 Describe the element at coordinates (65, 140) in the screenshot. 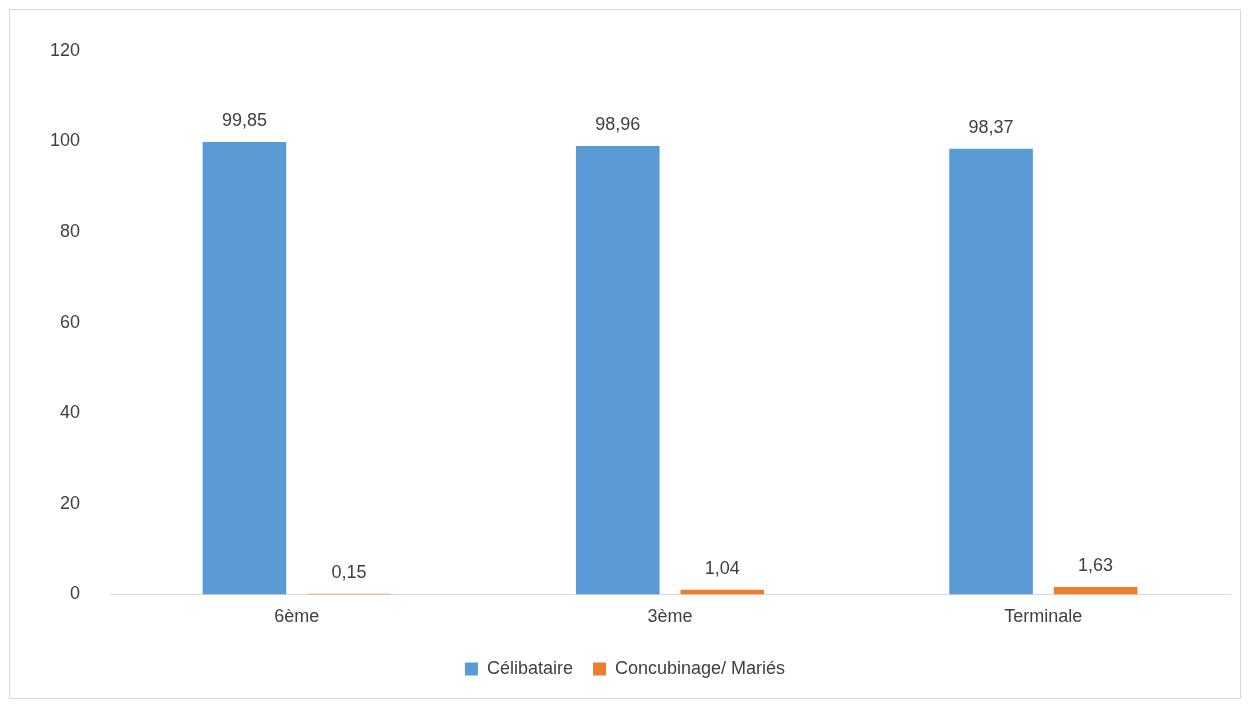

I see `y-tick-label: 100` at that location.